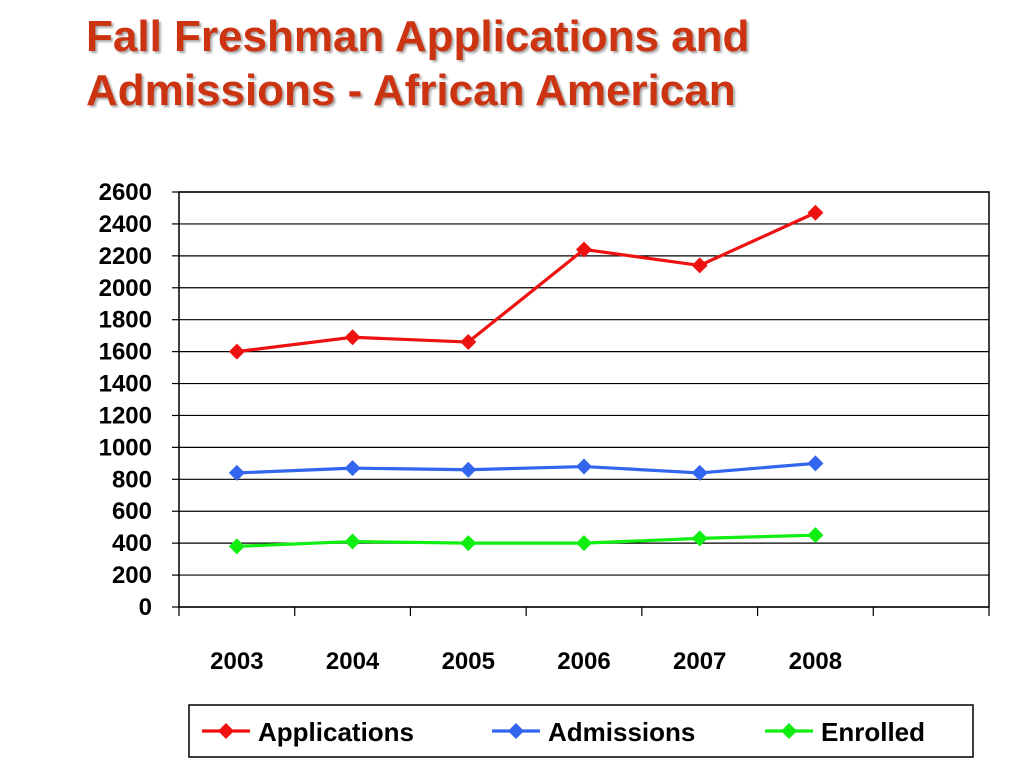 Image resolution: width=1024 pixels, height=768 pixels. I want to click on slide-title-line-2: Admissions - African American, so click(411, 90).